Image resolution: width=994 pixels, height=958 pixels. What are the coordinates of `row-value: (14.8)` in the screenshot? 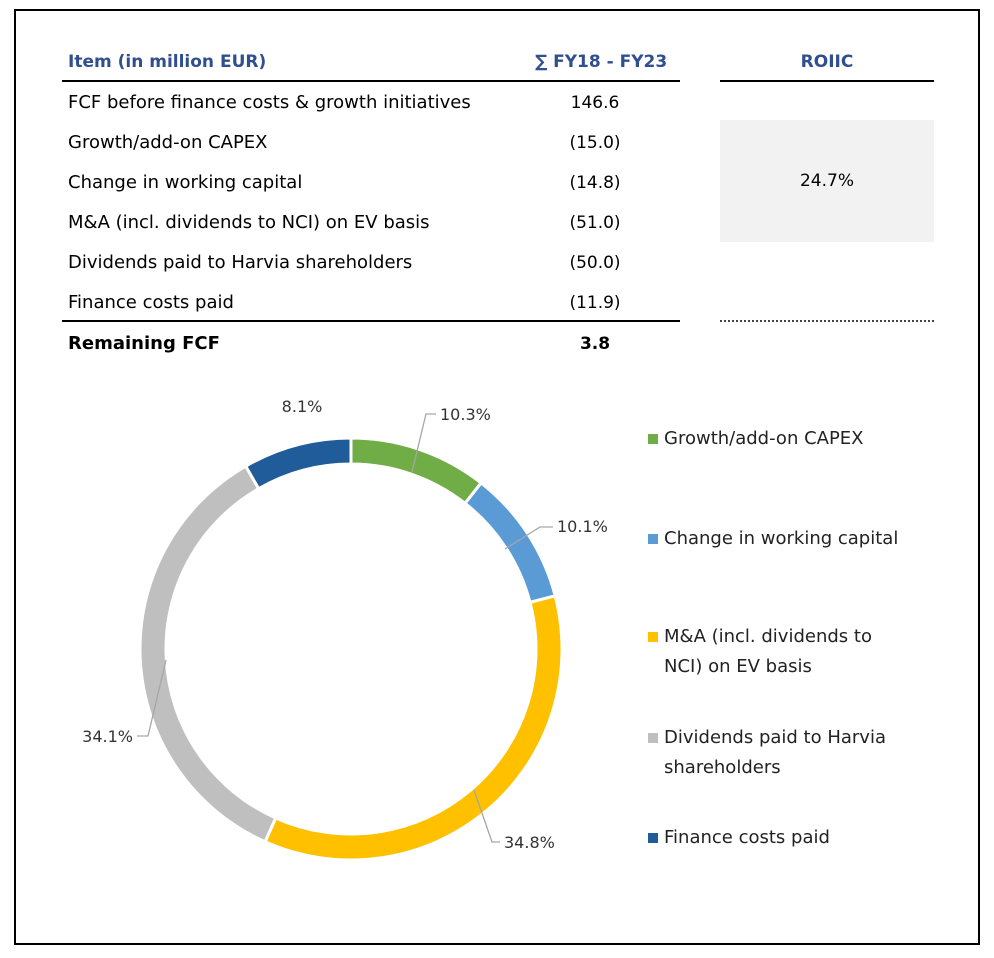 It's located at (595, 183).